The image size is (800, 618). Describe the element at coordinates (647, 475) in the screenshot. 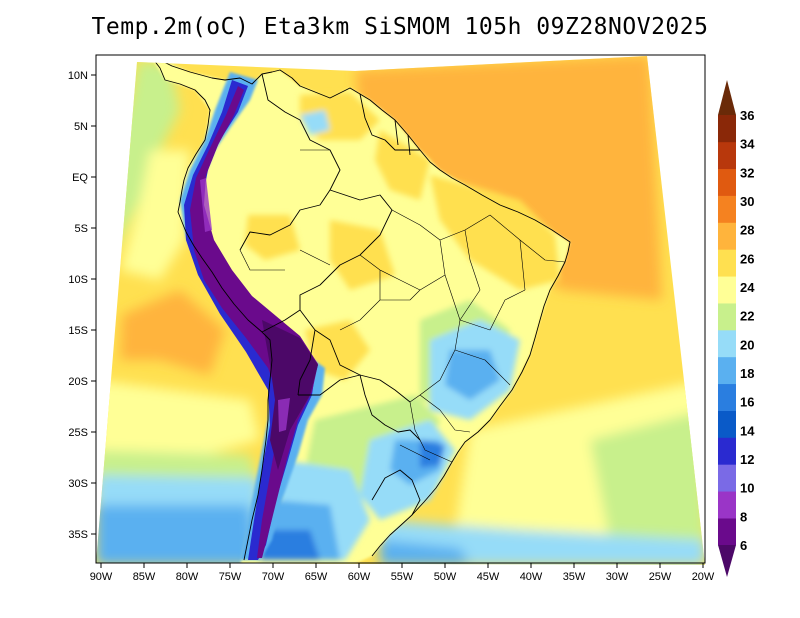

I see `south-atlantic-cool` at that location.